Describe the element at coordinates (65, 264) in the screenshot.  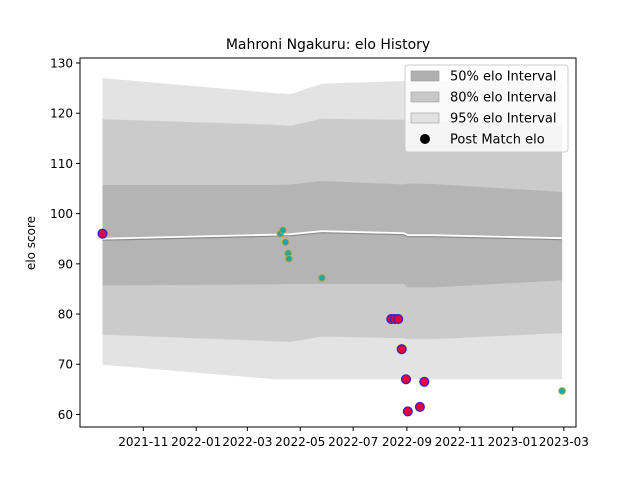
I see `y-tick-label: 90` at that location.